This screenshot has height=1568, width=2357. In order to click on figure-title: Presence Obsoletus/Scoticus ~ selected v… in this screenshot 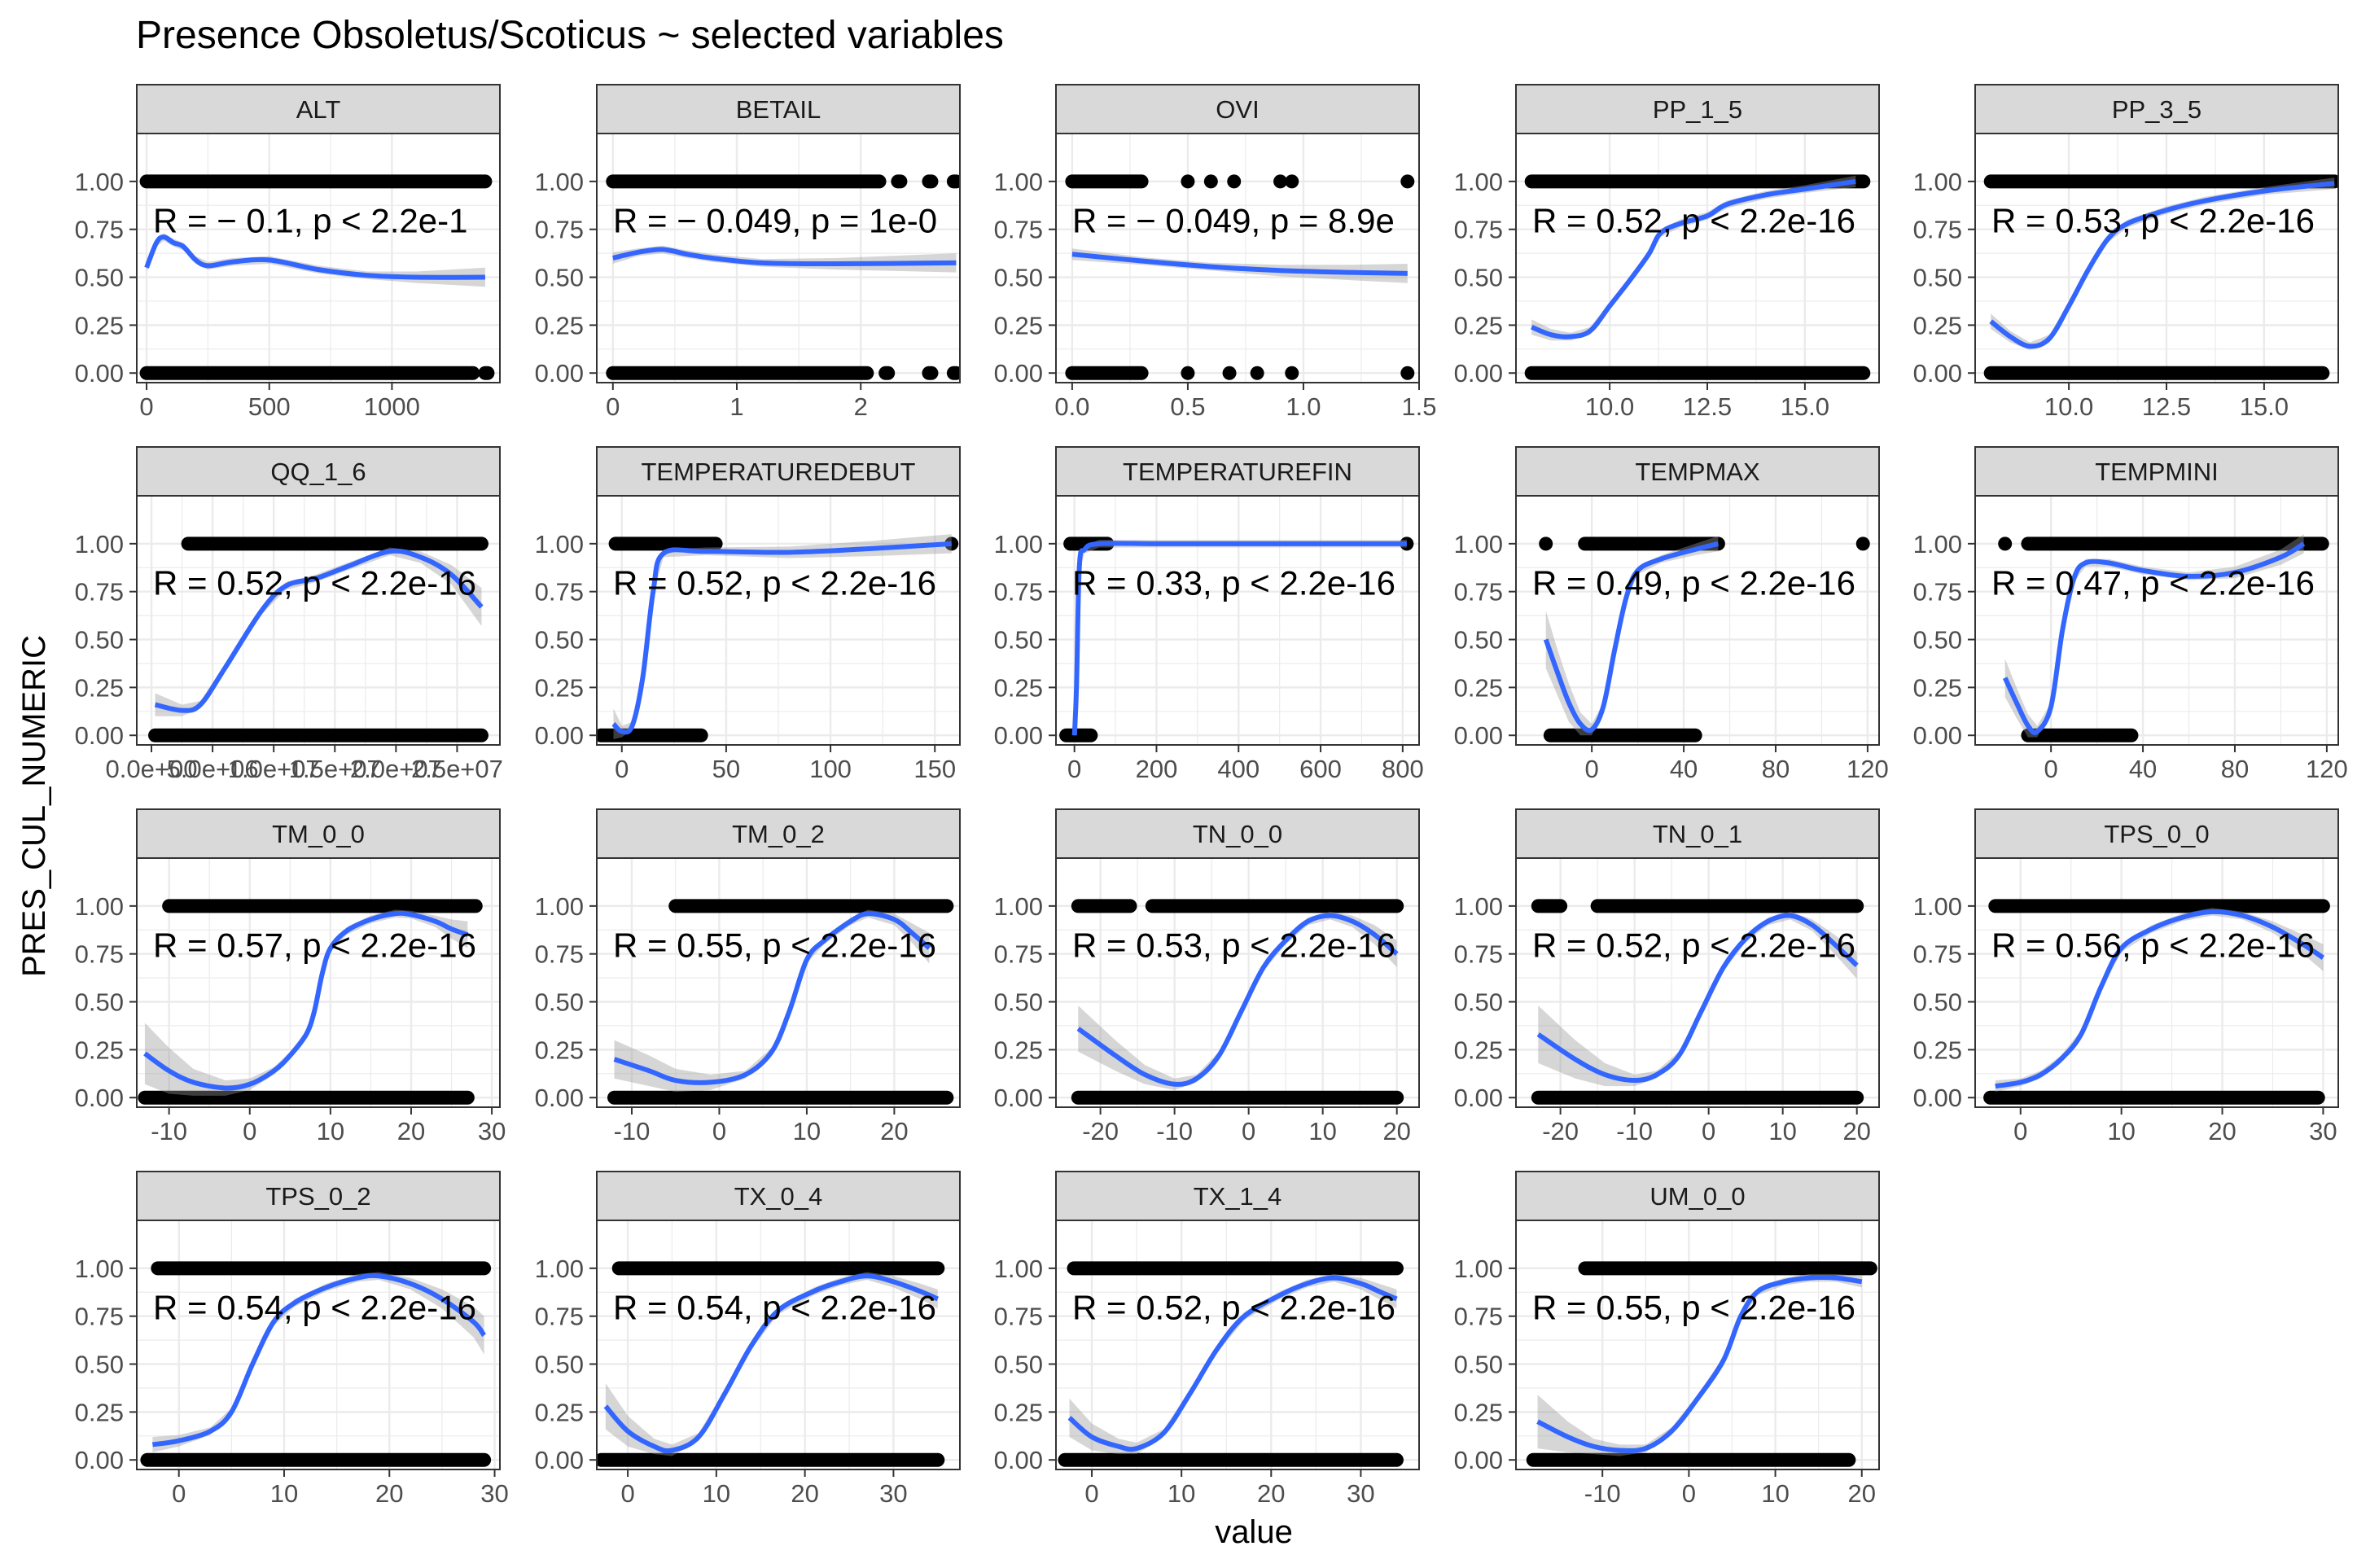, I will do `click(570, 36)`.